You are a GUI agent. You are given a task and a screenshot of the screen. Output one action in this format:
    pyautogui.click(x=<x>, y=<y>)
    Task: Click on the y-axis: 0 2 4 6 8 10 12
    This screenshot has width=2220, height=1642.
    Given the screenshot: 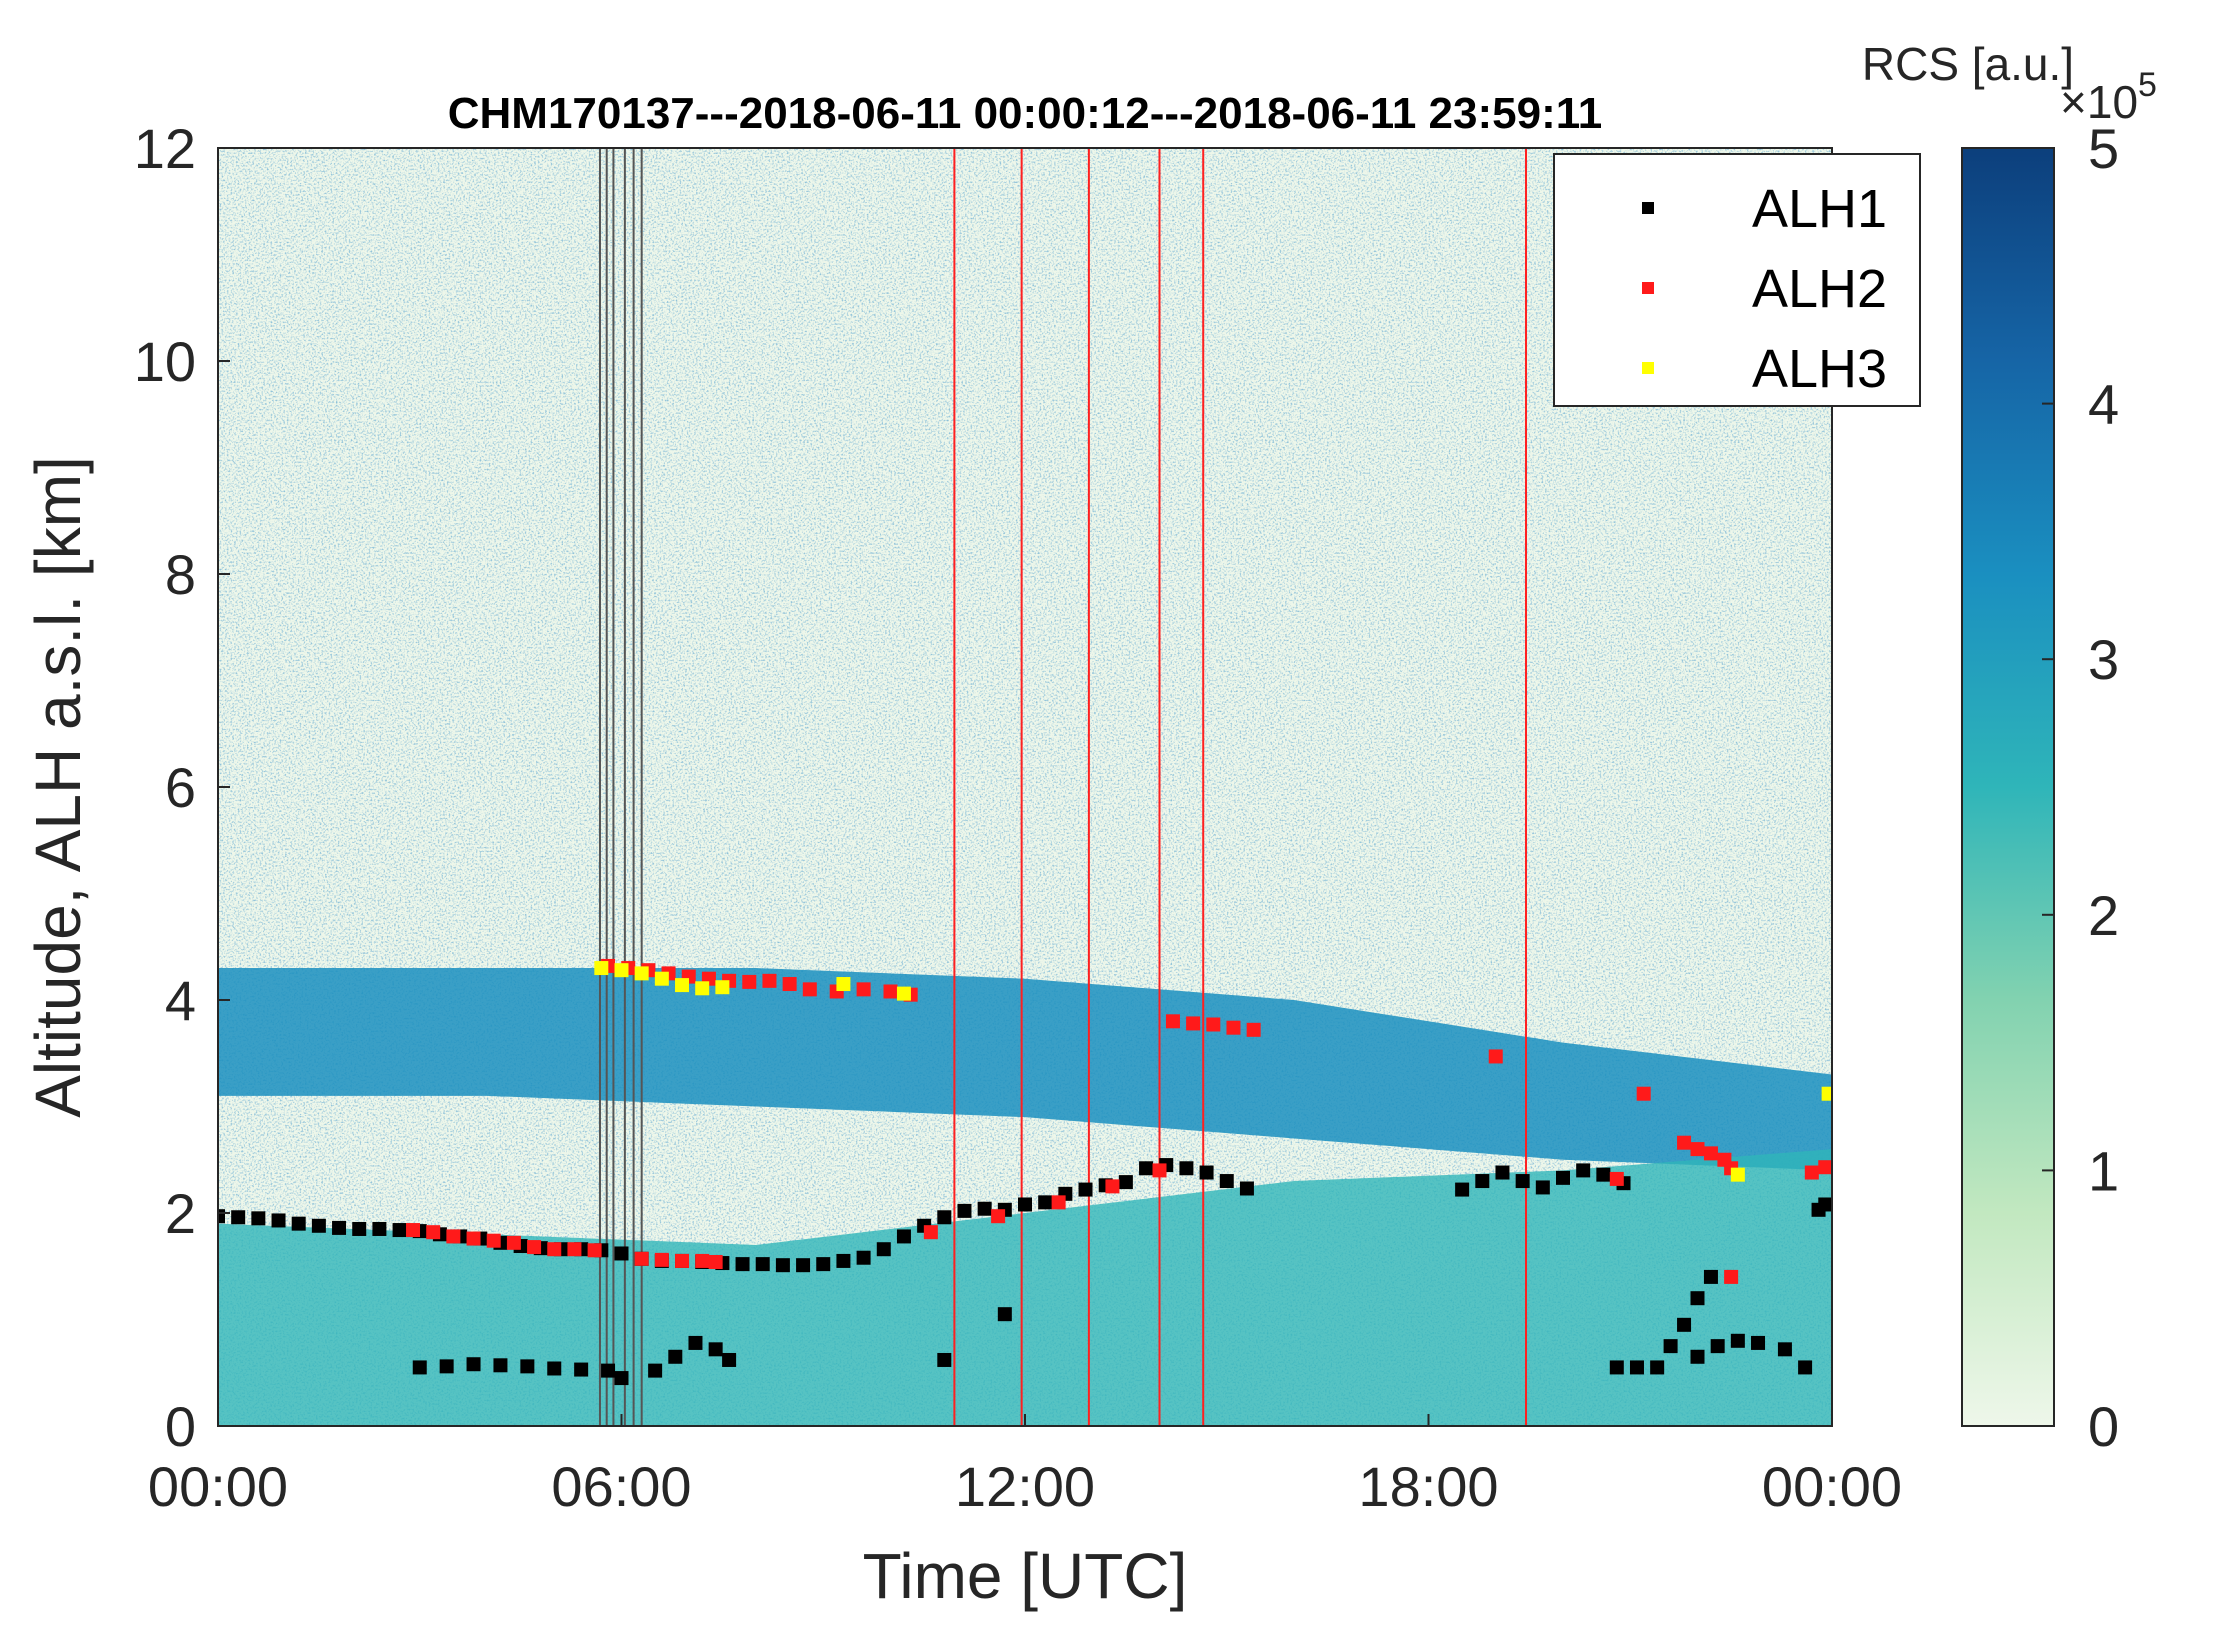 What is the action you would take?
    pyautogui.click(x=182, y=787)
    